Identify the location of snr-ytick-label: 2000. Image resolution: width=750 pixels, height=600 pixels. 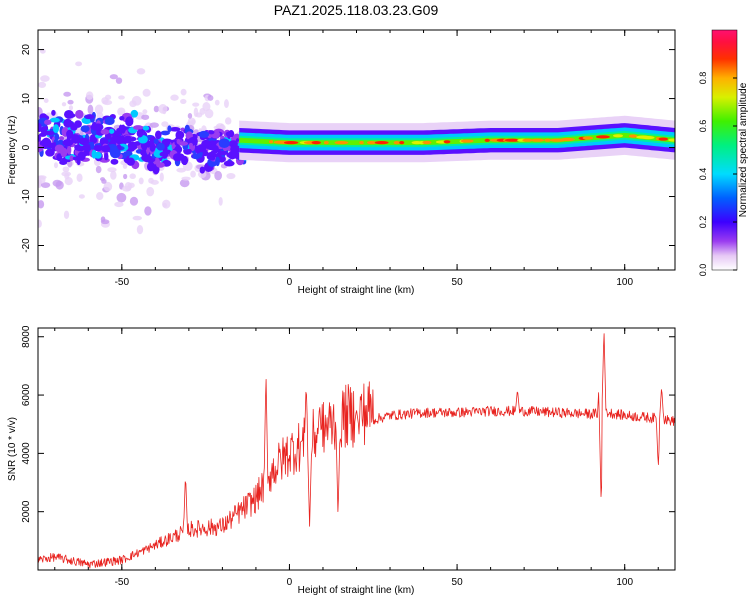
(26, 511).